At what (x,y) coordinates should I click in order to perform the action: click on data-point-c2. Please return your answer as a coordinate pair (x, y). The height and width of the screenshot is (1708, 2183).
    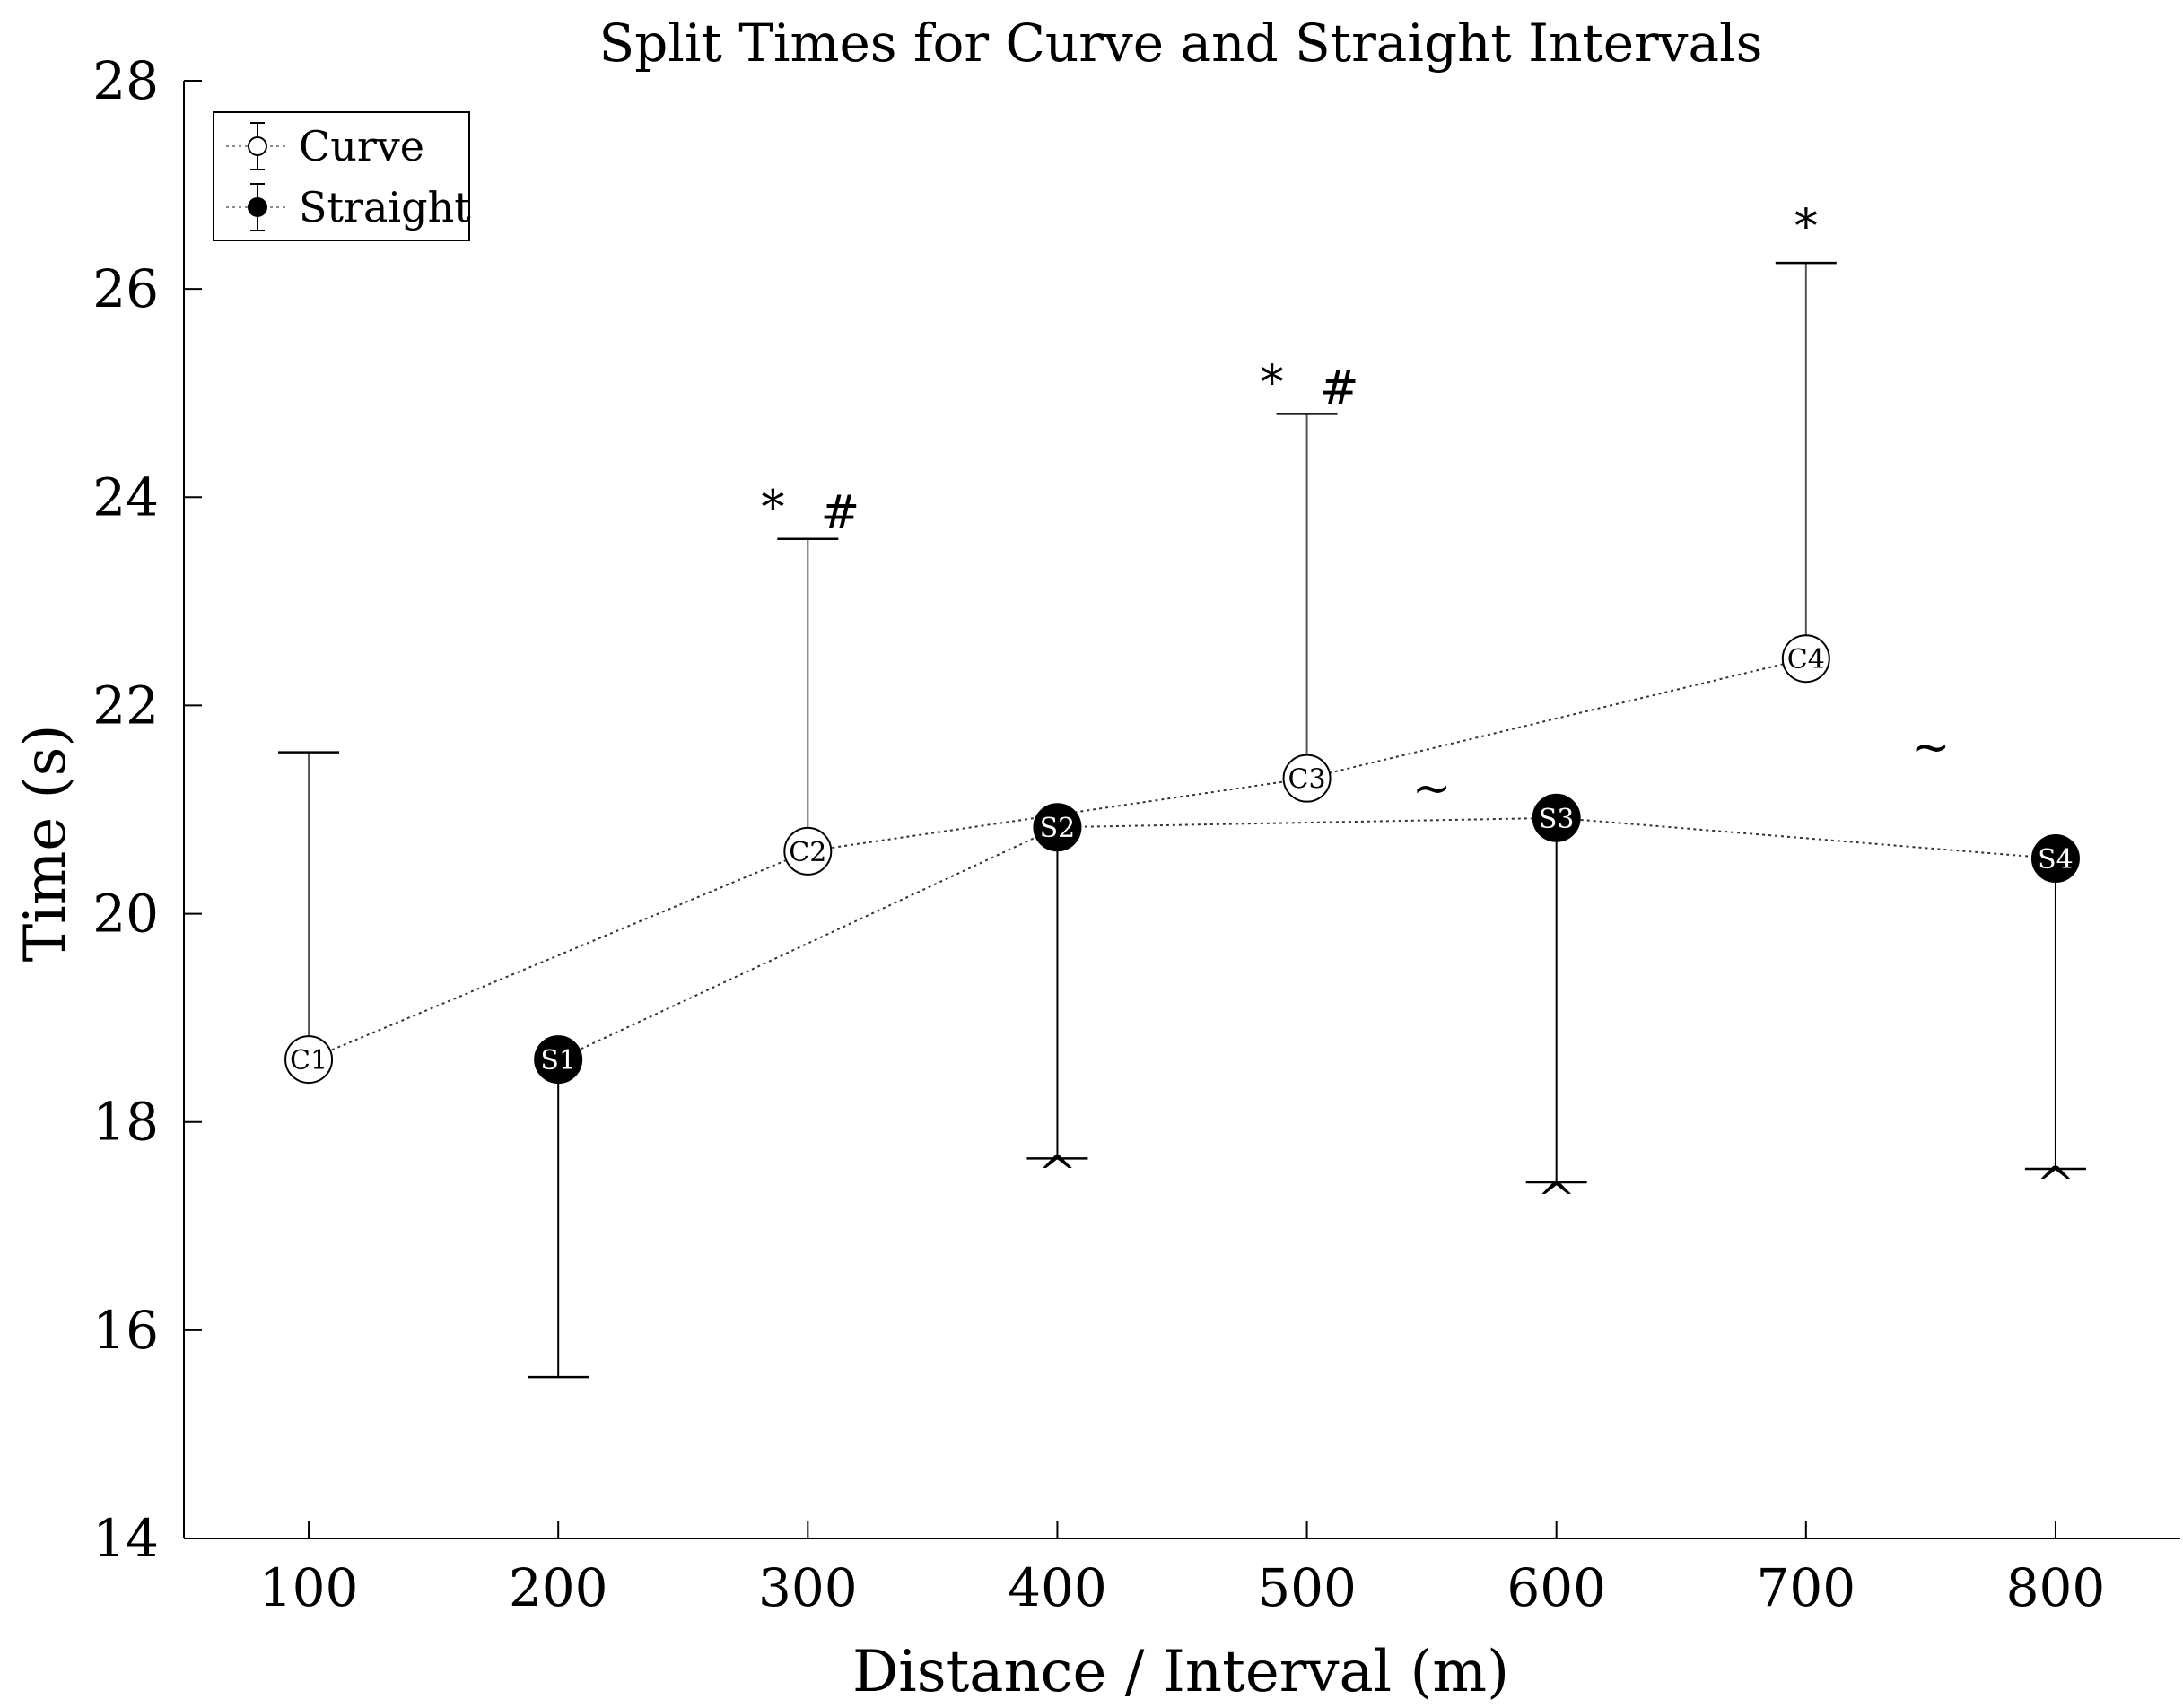
    Looking at the image, I should click on (808, 851).